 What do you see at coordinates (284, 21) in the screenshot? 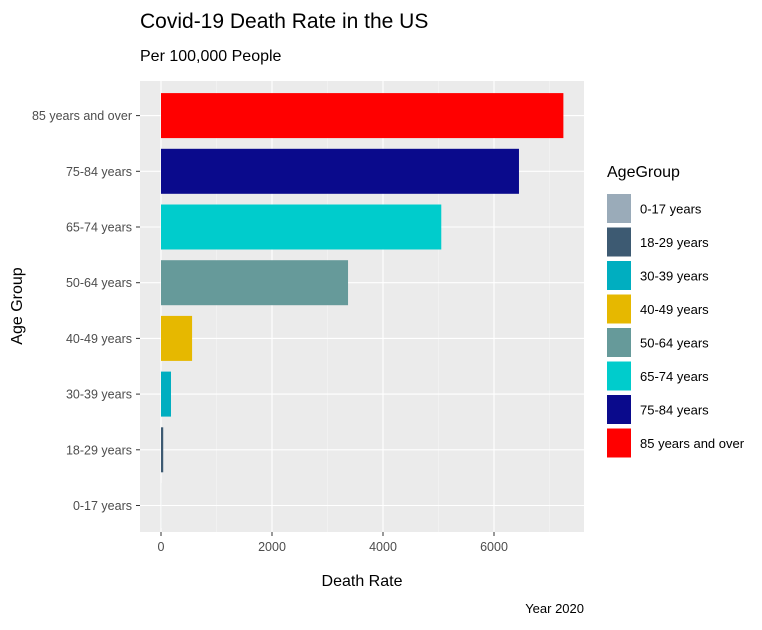
I see `chart-title: Covid-19 Death Rate in the US` at bounding box center [284, 21].